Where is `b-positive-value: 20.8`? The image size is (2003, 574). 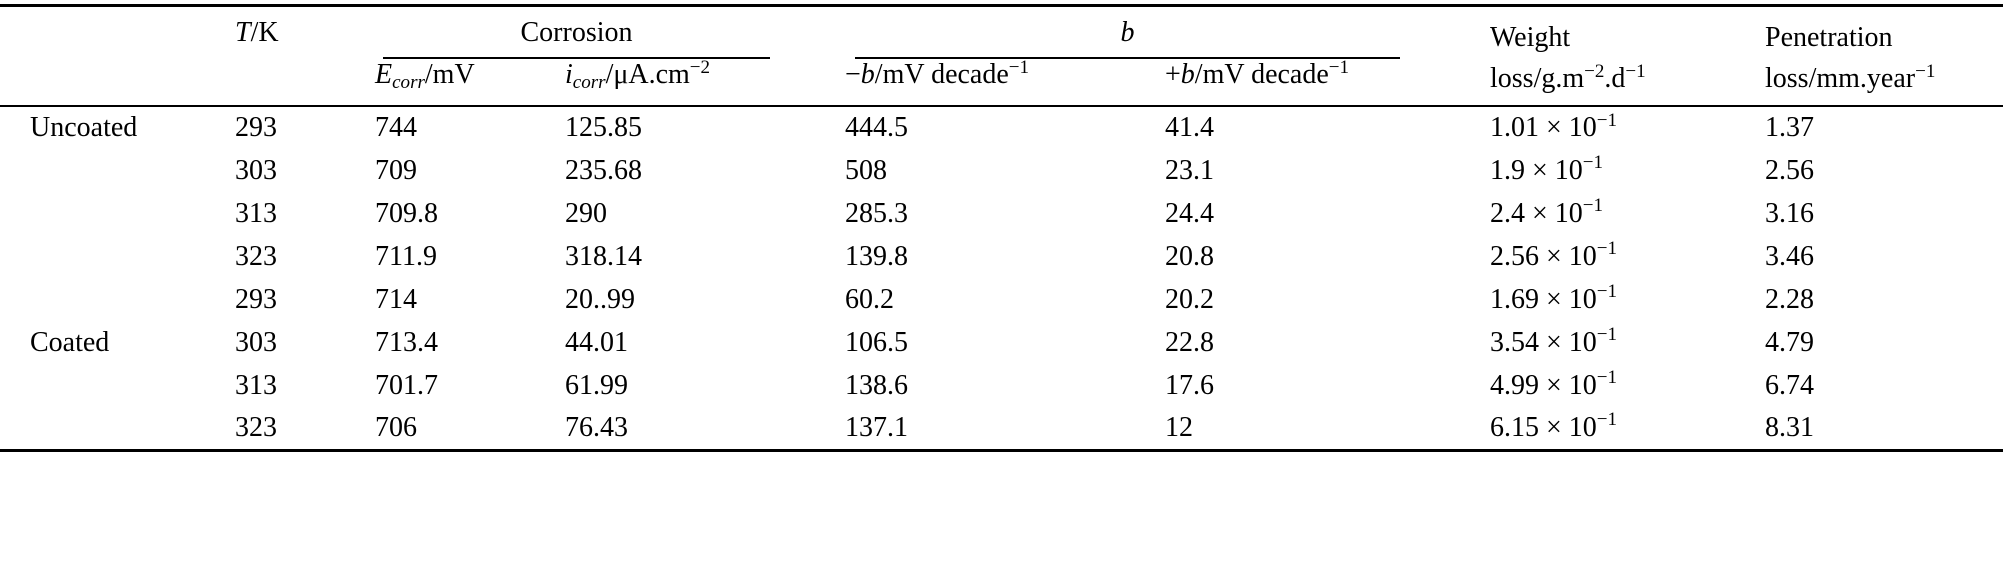
b-positive-value: 20.8 is located at coordinates (1189, 256).